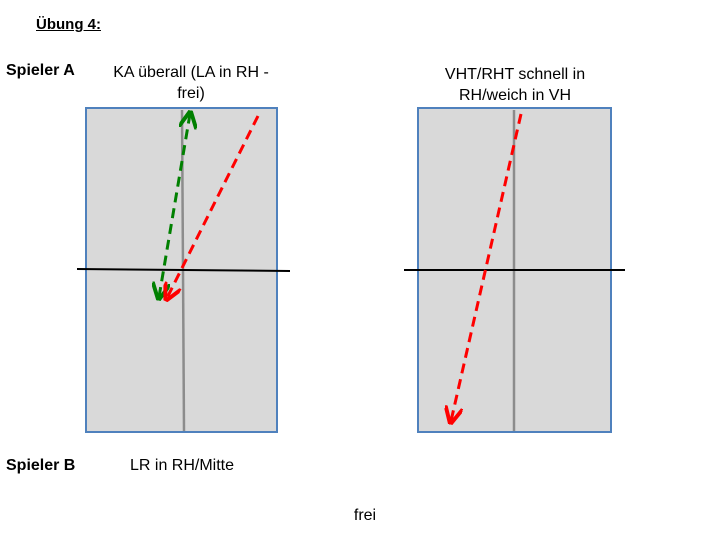  I want to click on player-b-instruction: LR in RH/Mitte, so click(182, 465).